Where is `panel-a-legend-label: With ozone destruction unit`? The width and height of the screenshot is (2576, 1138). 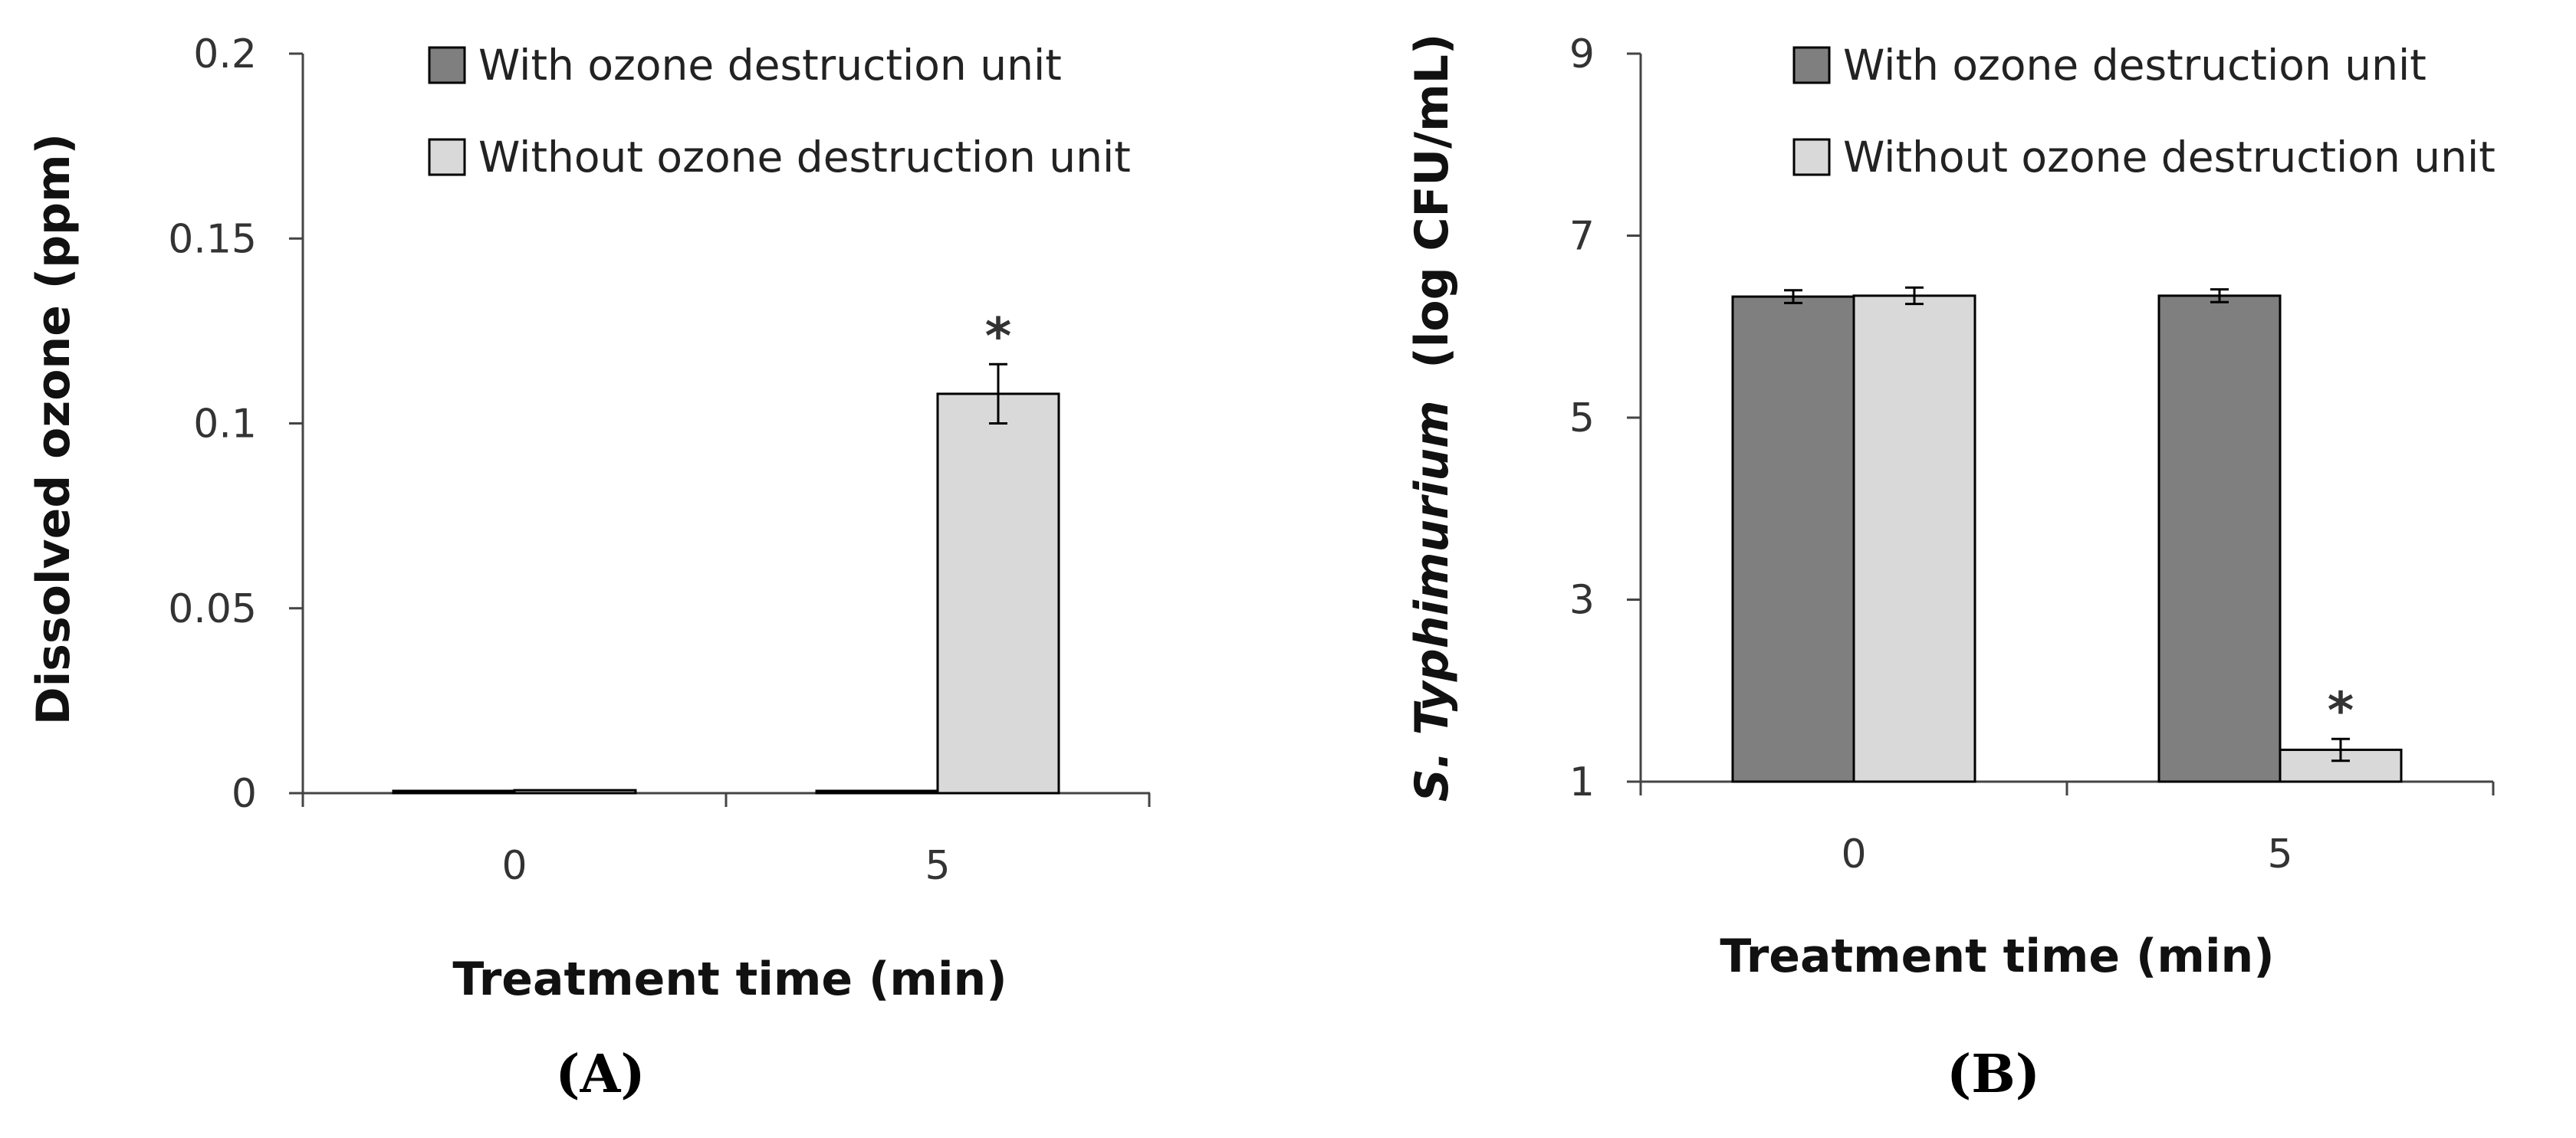 panel-a-legend-label: With ozone destruction unit is located at coordinates (770, 65).